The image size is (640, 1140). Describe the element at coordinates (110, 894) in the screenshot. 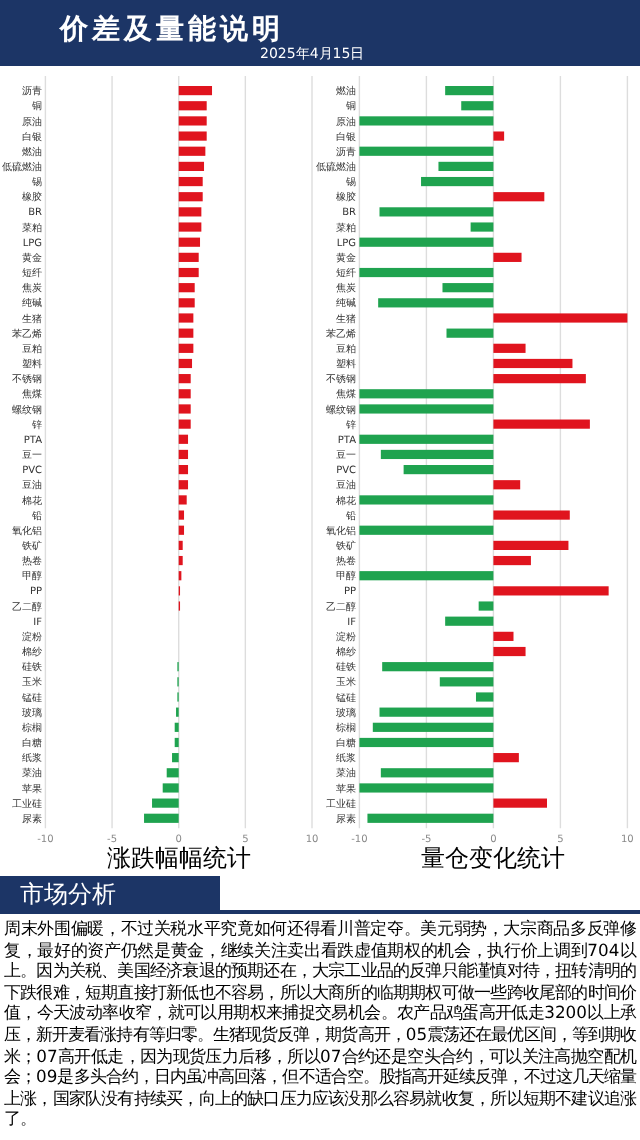

I see `text: 市场分析` at that location.